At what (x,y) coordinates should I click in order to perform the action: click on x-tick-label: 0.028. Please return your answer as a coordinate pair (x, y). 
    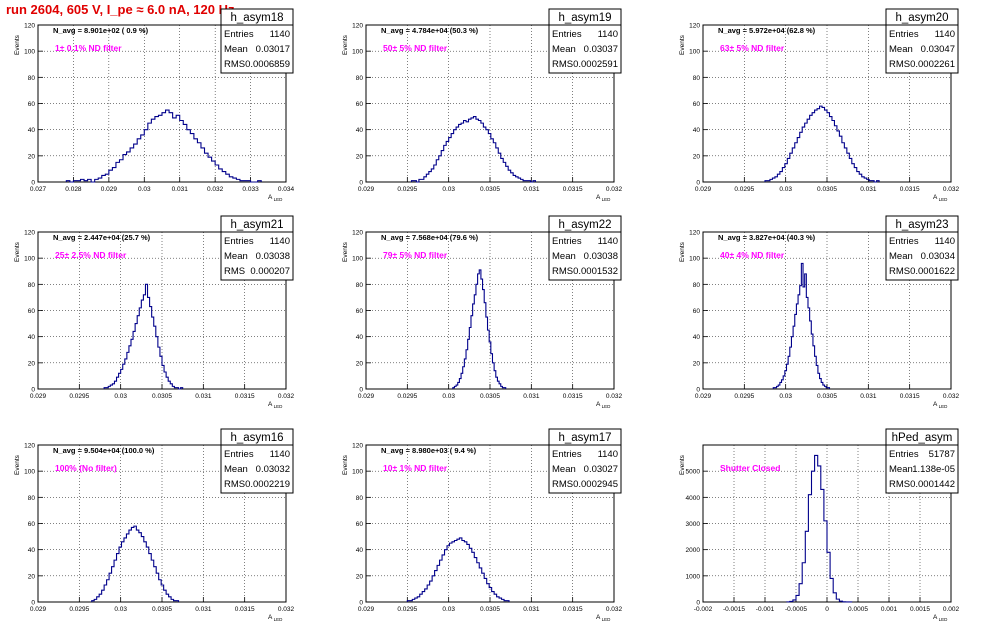
    Looking at the image, I should click on (73, 189).